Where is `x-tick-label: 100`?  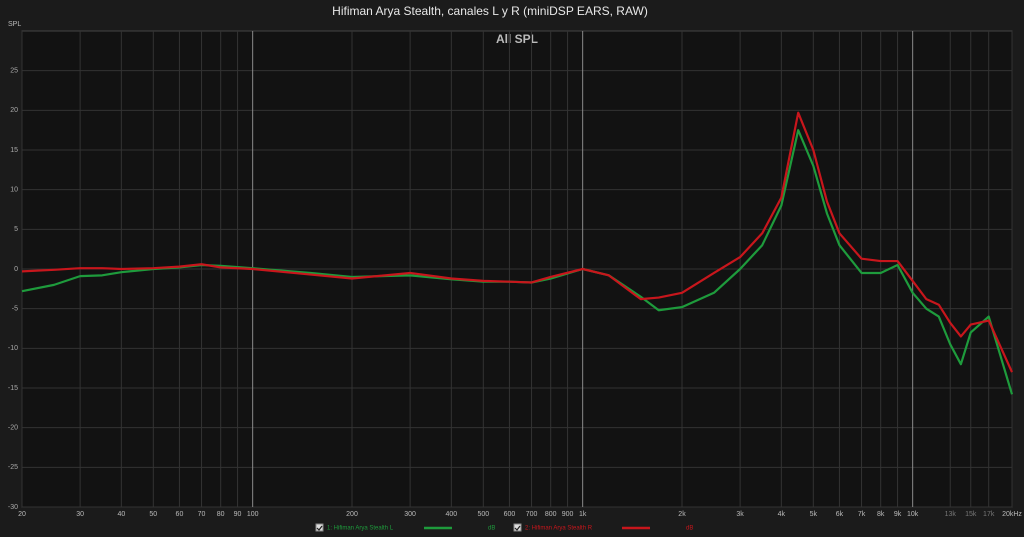
x-tick-label: 100 is located at coordinates (253, 514).